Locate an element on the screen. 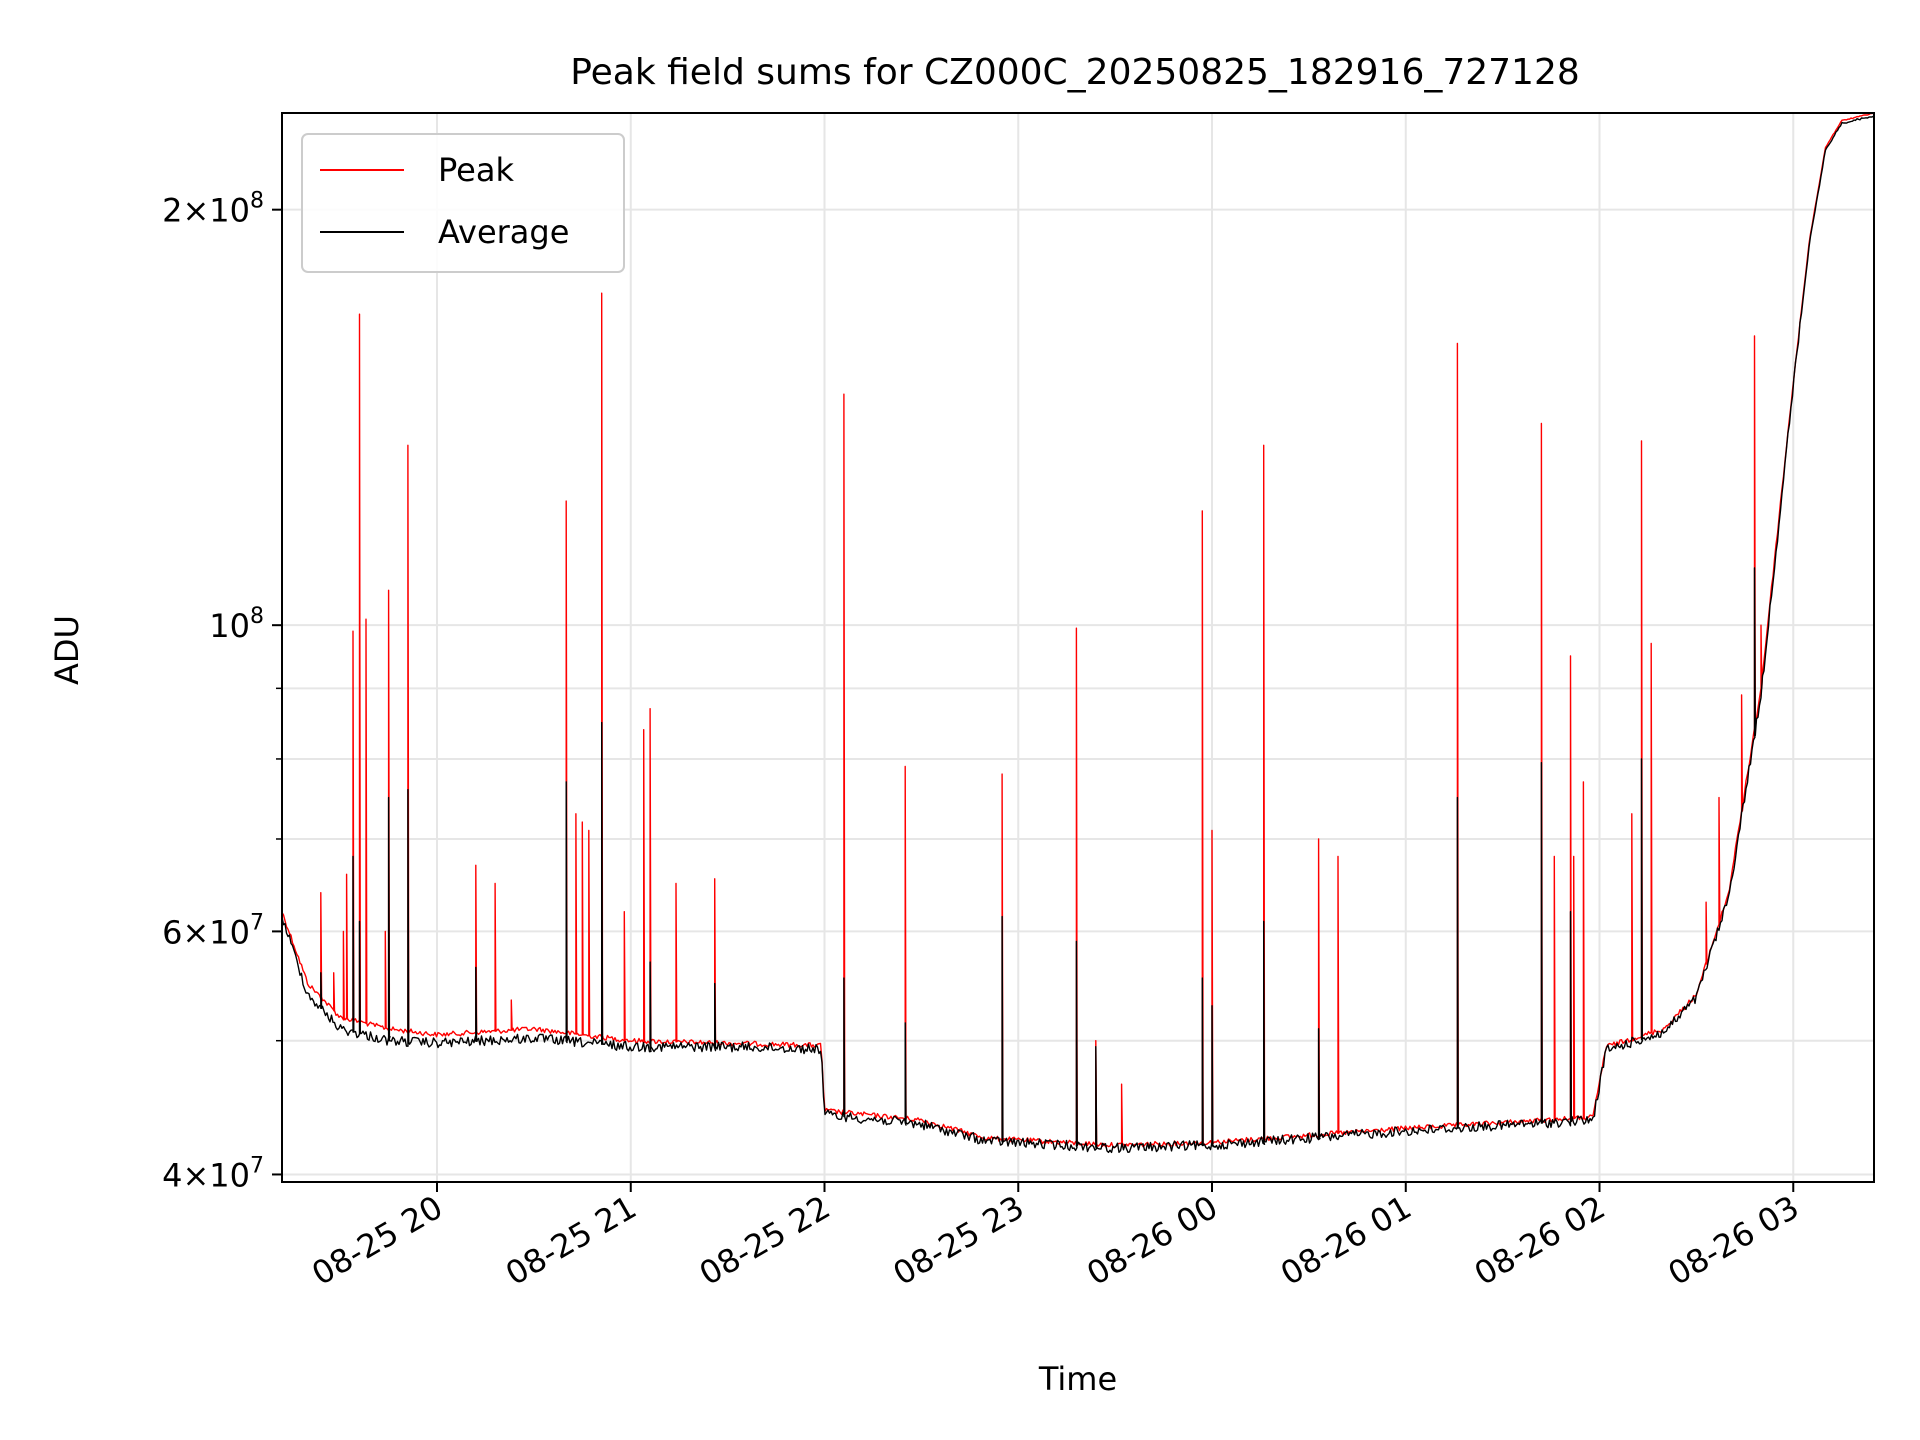  legend-box is located at coordinates (463, 203).